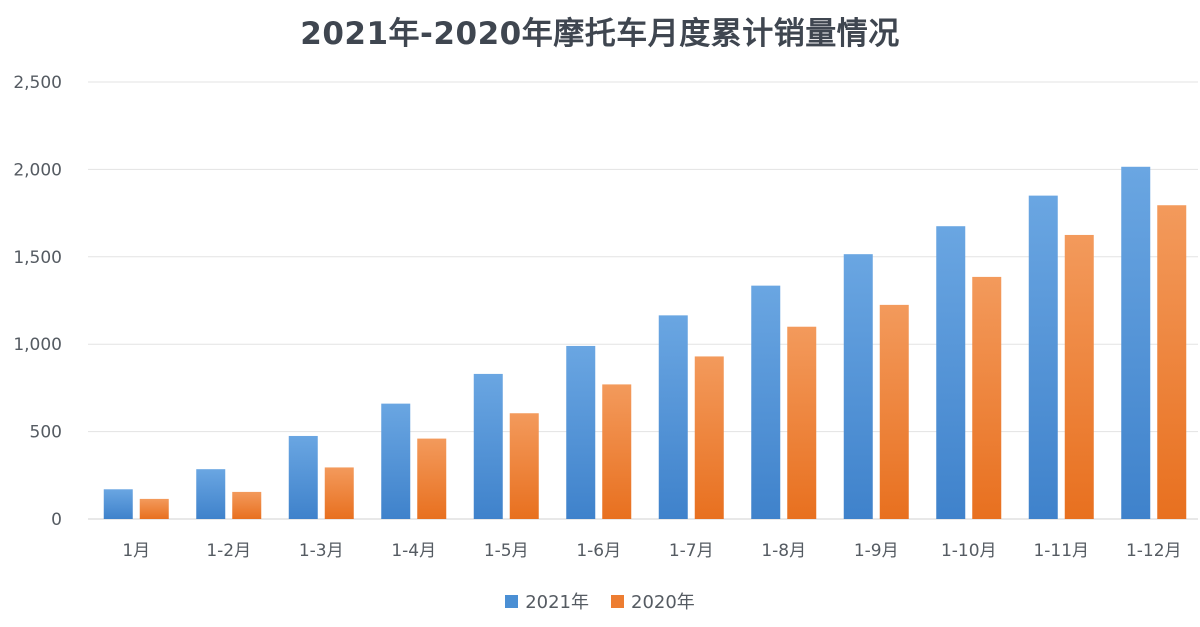  Describe the element at coordinates (600, 601) in the screenshot. I see `legend: 2021年 2020年` at that location.